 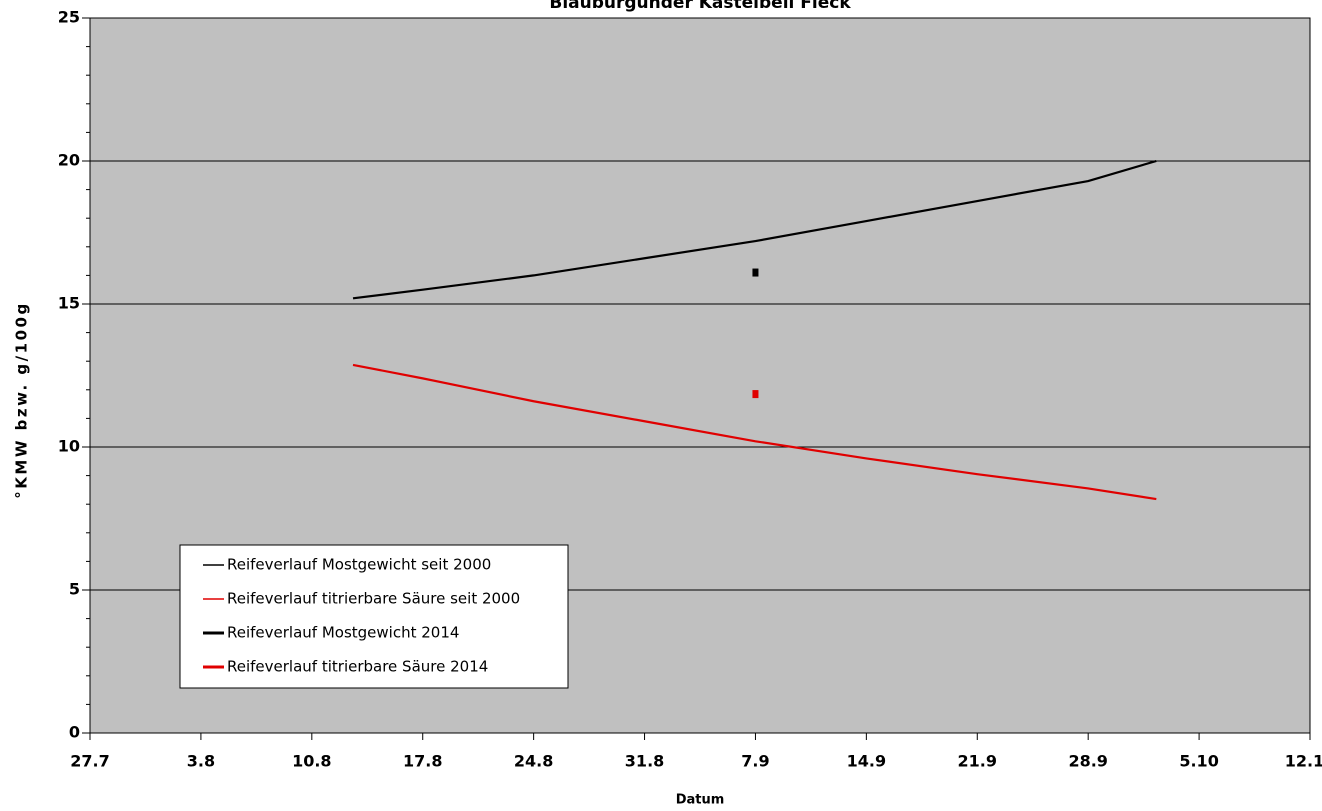 I want to click on chart-title: Blauburgunder Kastelbell Fleck, so click(x=700, y=6).